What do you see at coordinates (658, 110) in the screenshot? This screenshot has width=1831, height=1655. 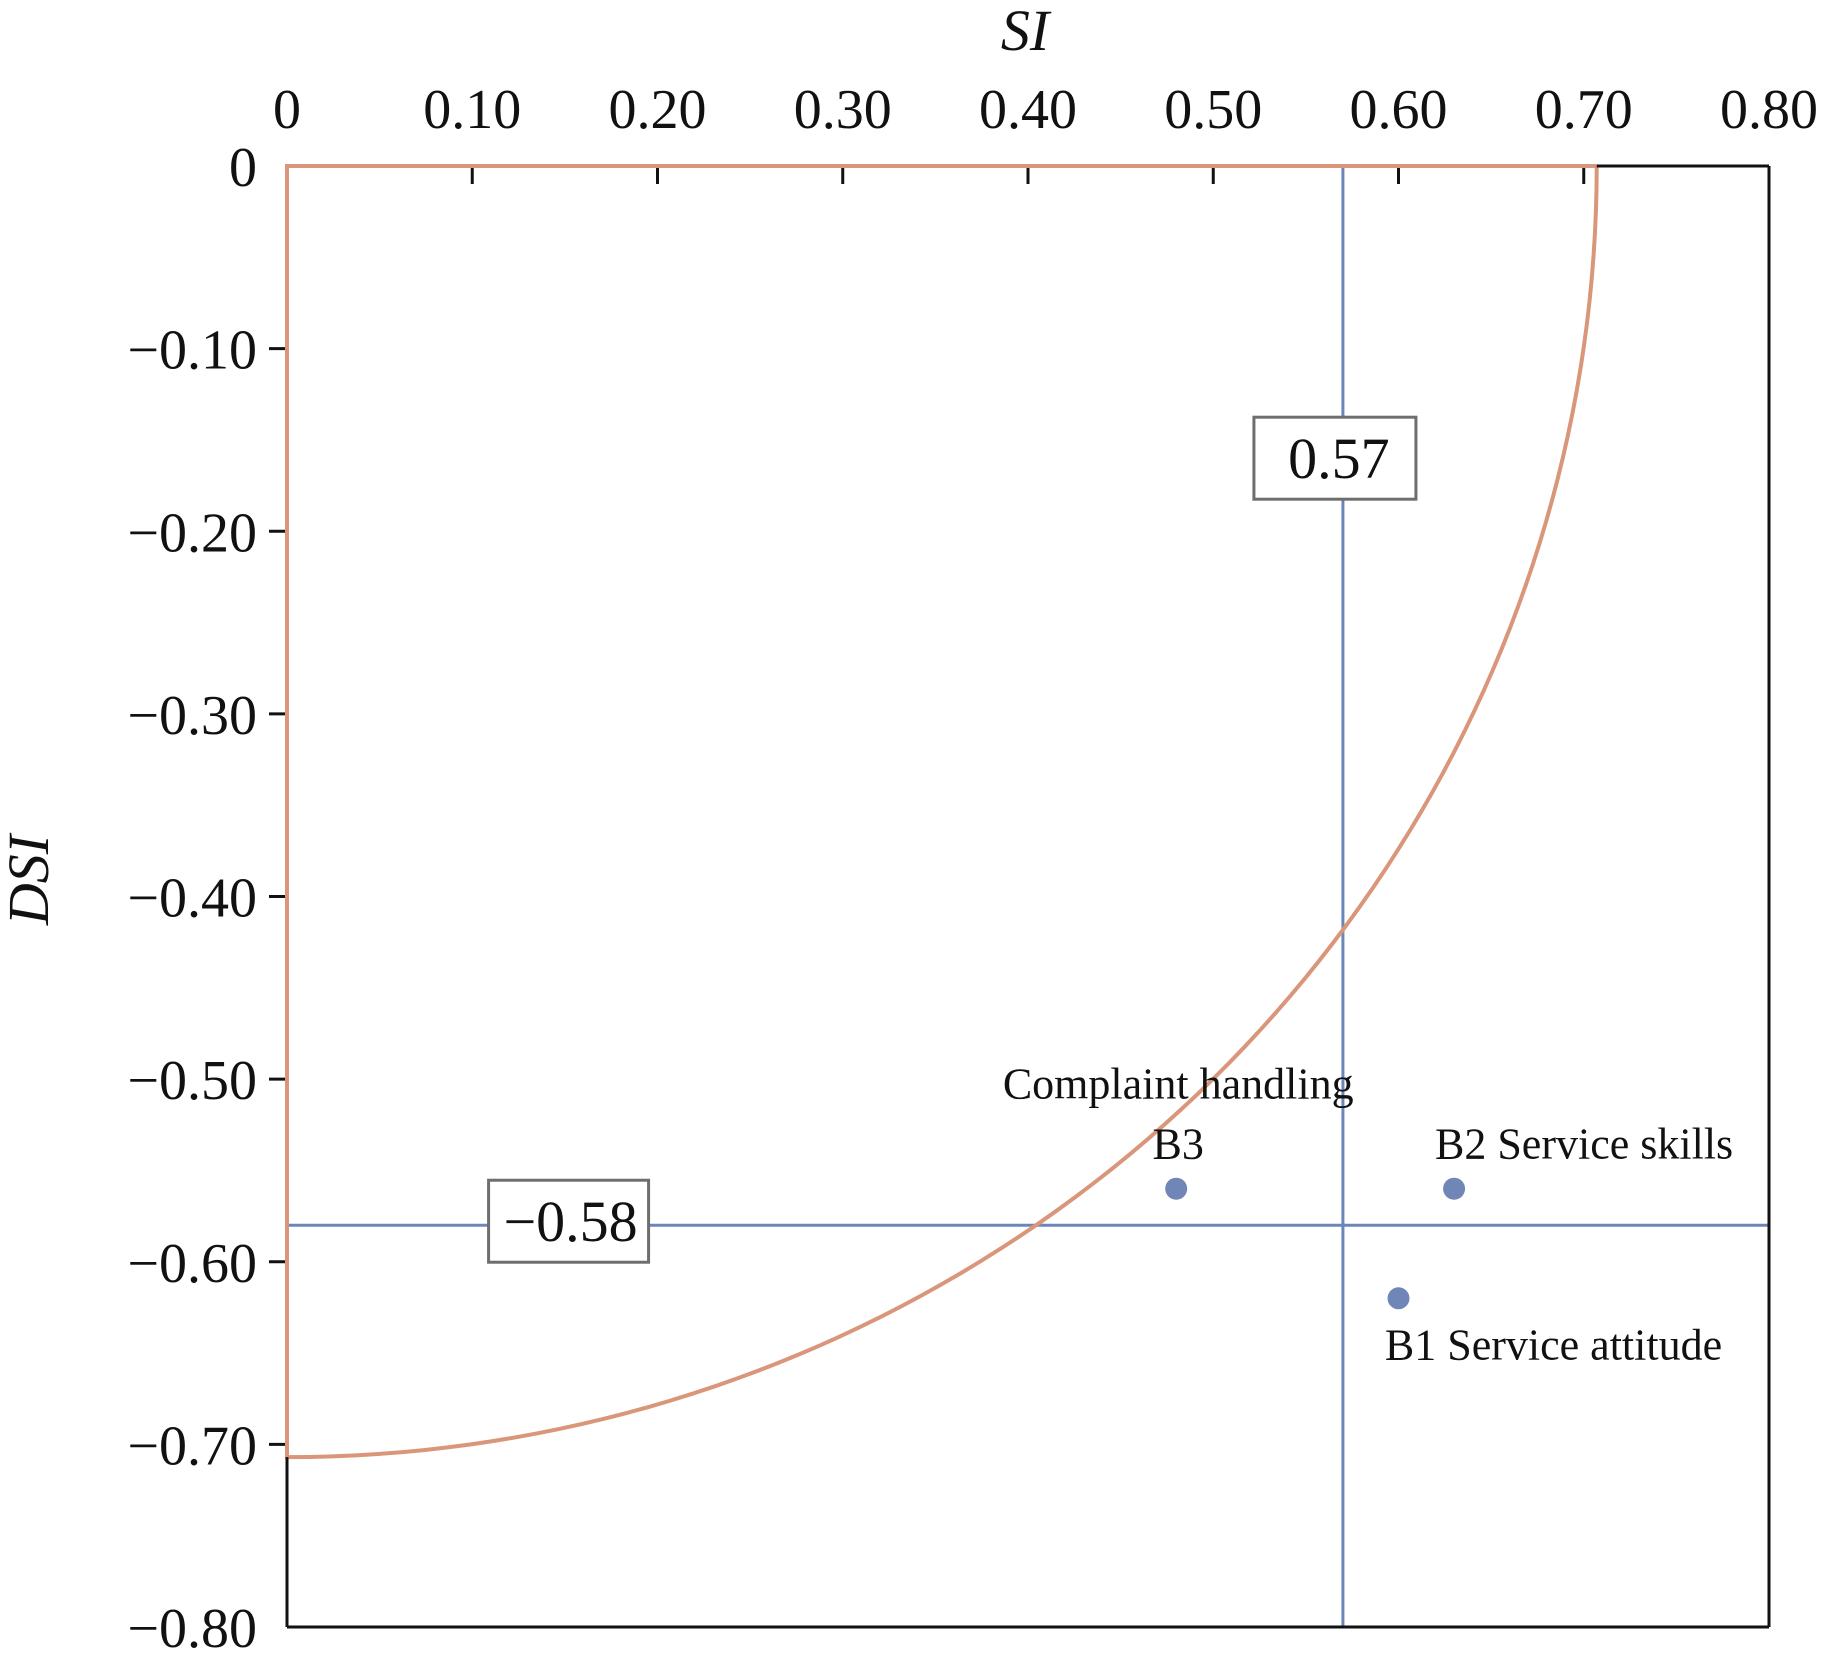 I see `x-tick-label: 0.20` at bounding box center [658, 110].